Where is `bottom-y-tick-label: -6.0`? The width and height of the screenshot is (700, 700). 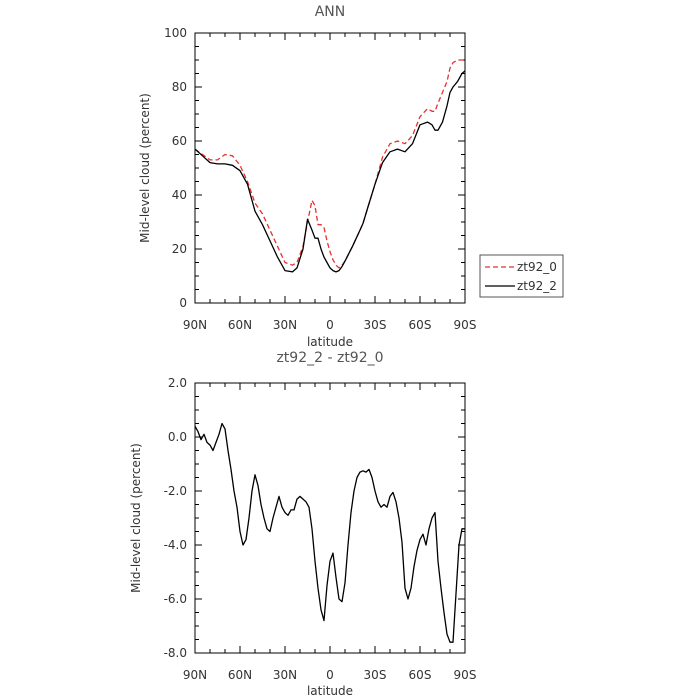 bottom-y-tick-label: -6.0 is located at coordinates (175, 599).